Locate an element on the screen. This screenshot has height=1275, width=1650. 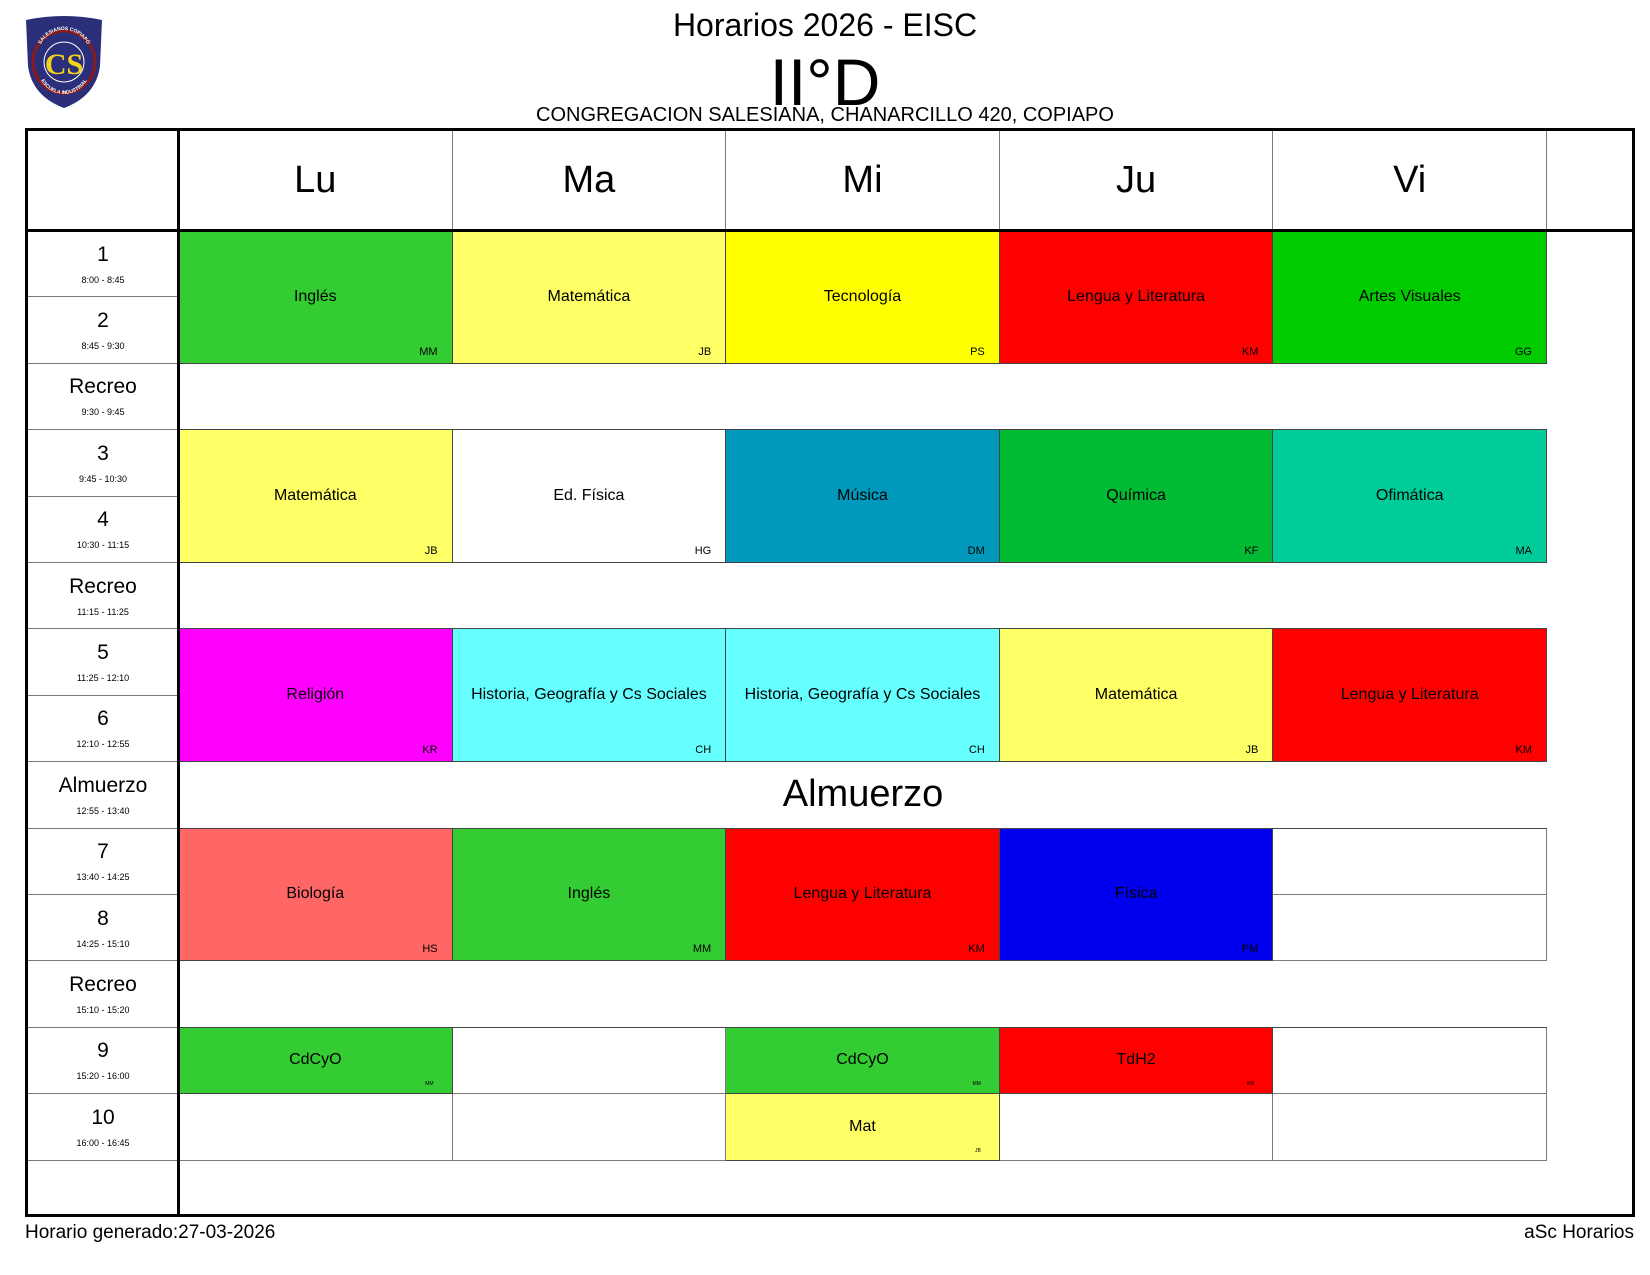
period-label: 2 8:45 - 9:30 is located at coordinates (103, 330).